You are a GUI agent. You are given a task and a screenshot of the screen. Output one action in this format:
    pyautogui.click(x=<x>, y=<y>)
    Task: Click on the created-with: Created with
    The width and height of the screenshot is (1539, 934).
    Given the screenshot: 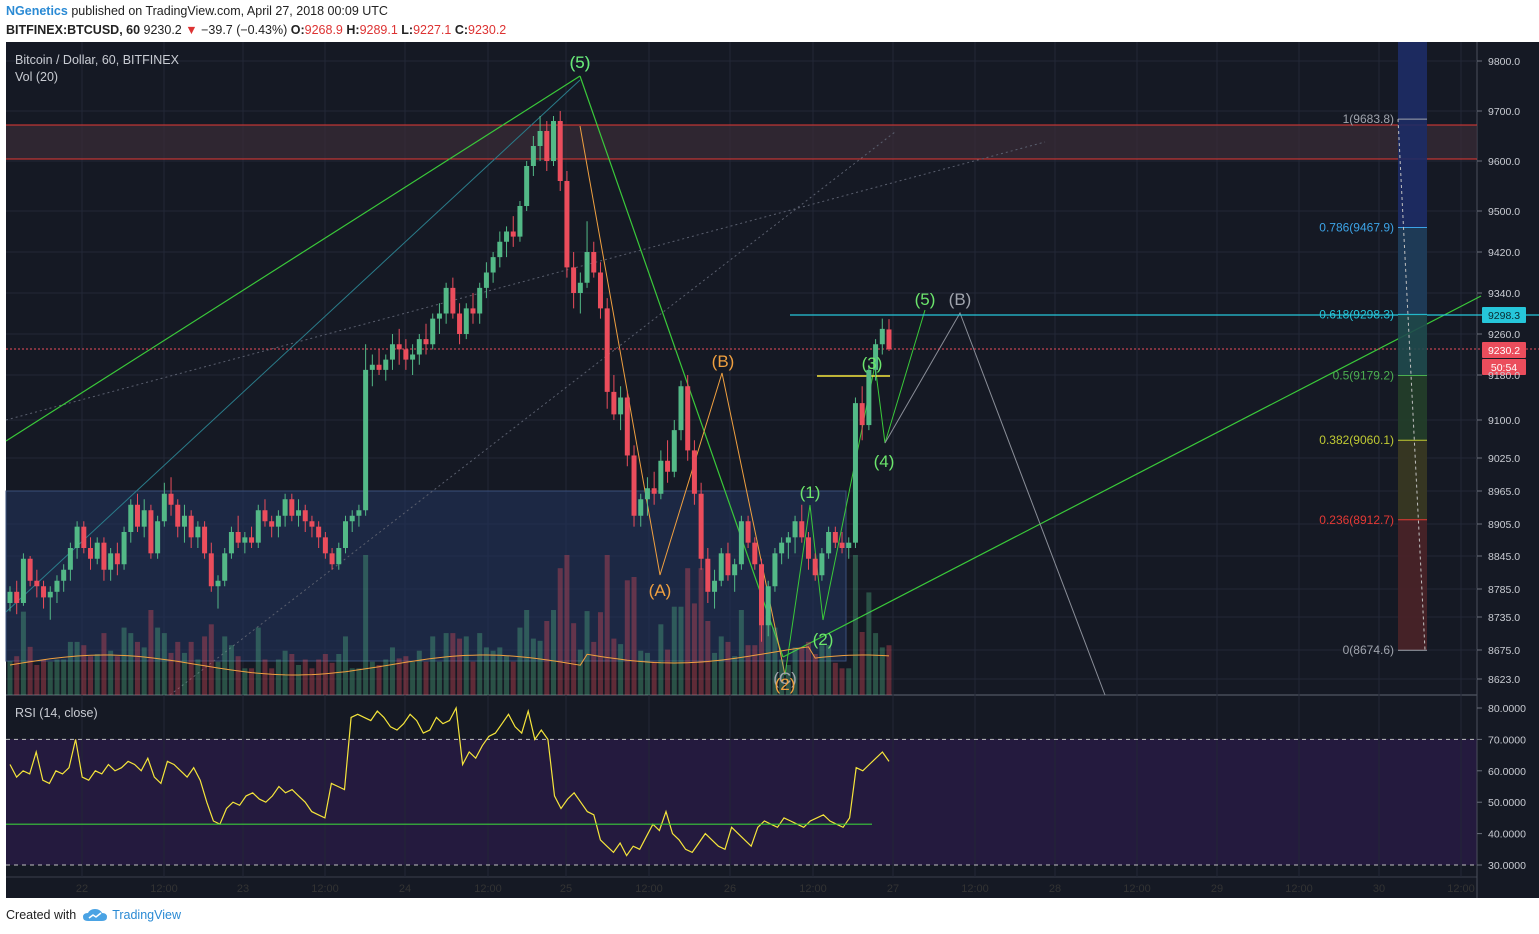 What is the action you would take?
    pyautogui.click(x=41, y=915)
    